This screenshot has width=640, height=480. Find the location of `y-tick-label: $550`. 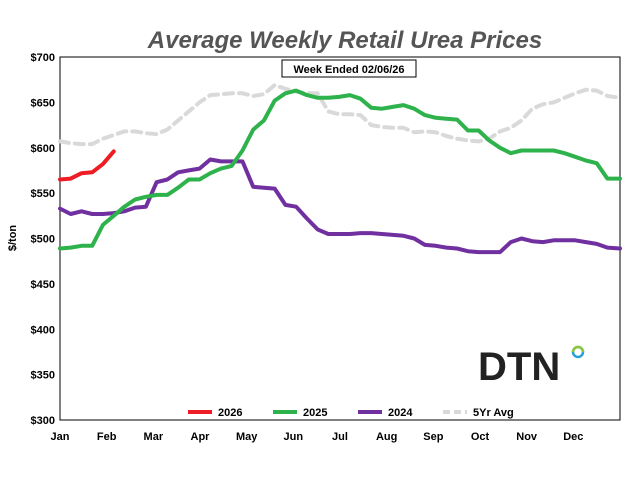

y-tick-label: $550 is located at coordinates (43, 194).